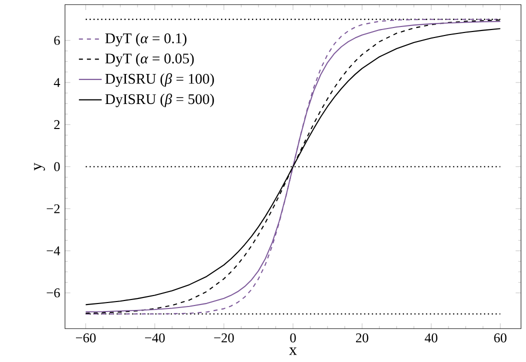 This screenshot has height=362, width=526. Describe the element at coordinates (57, 125) in the screenshot. I see `y-tick-label: 2` at that location.